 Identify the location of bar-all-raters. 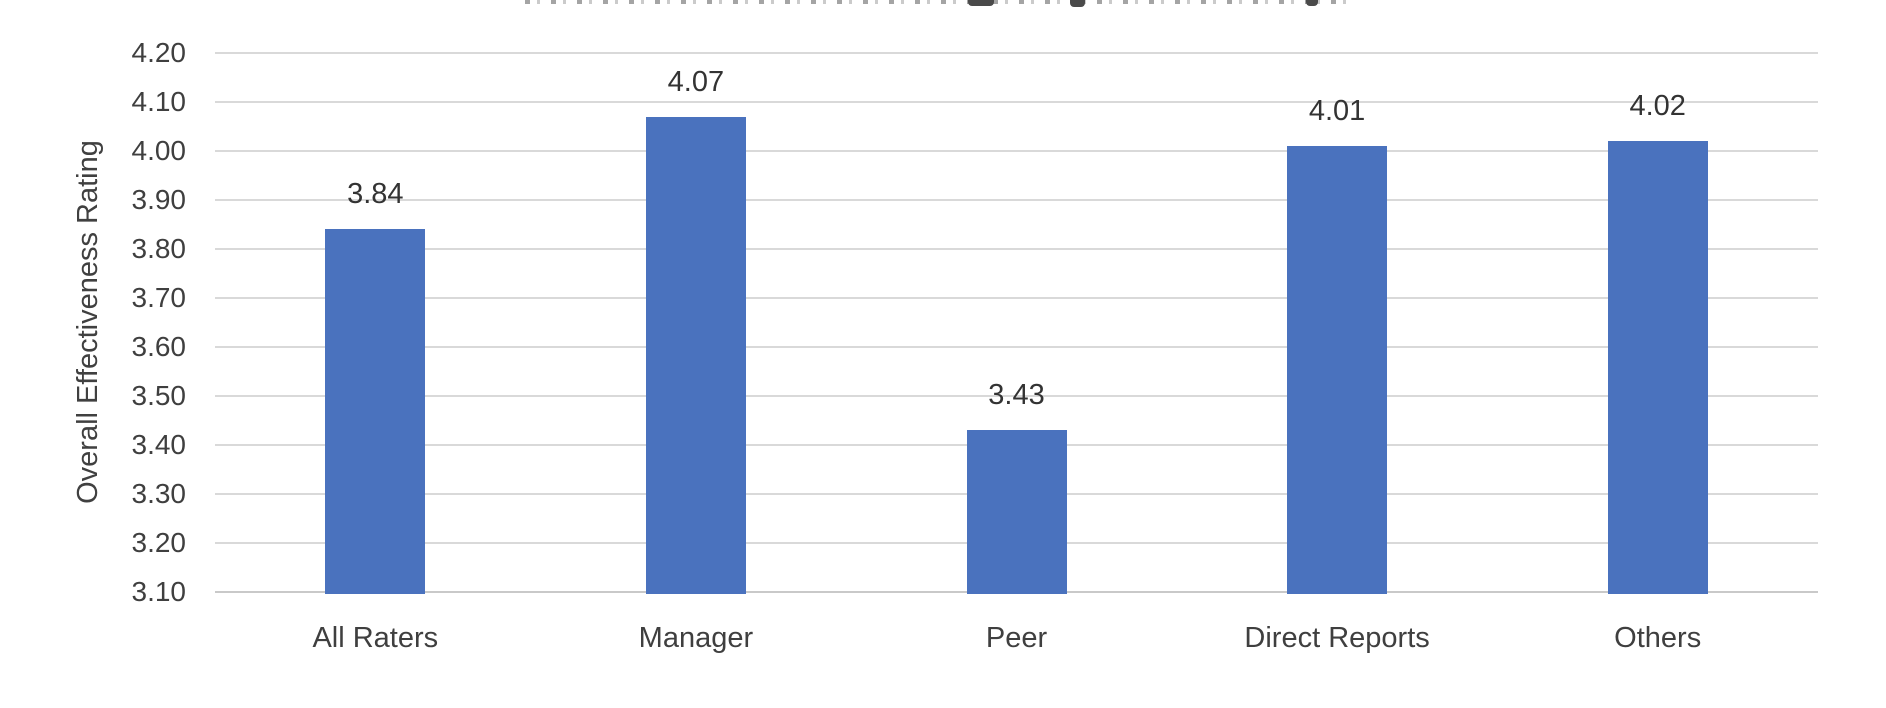
(375, 411).